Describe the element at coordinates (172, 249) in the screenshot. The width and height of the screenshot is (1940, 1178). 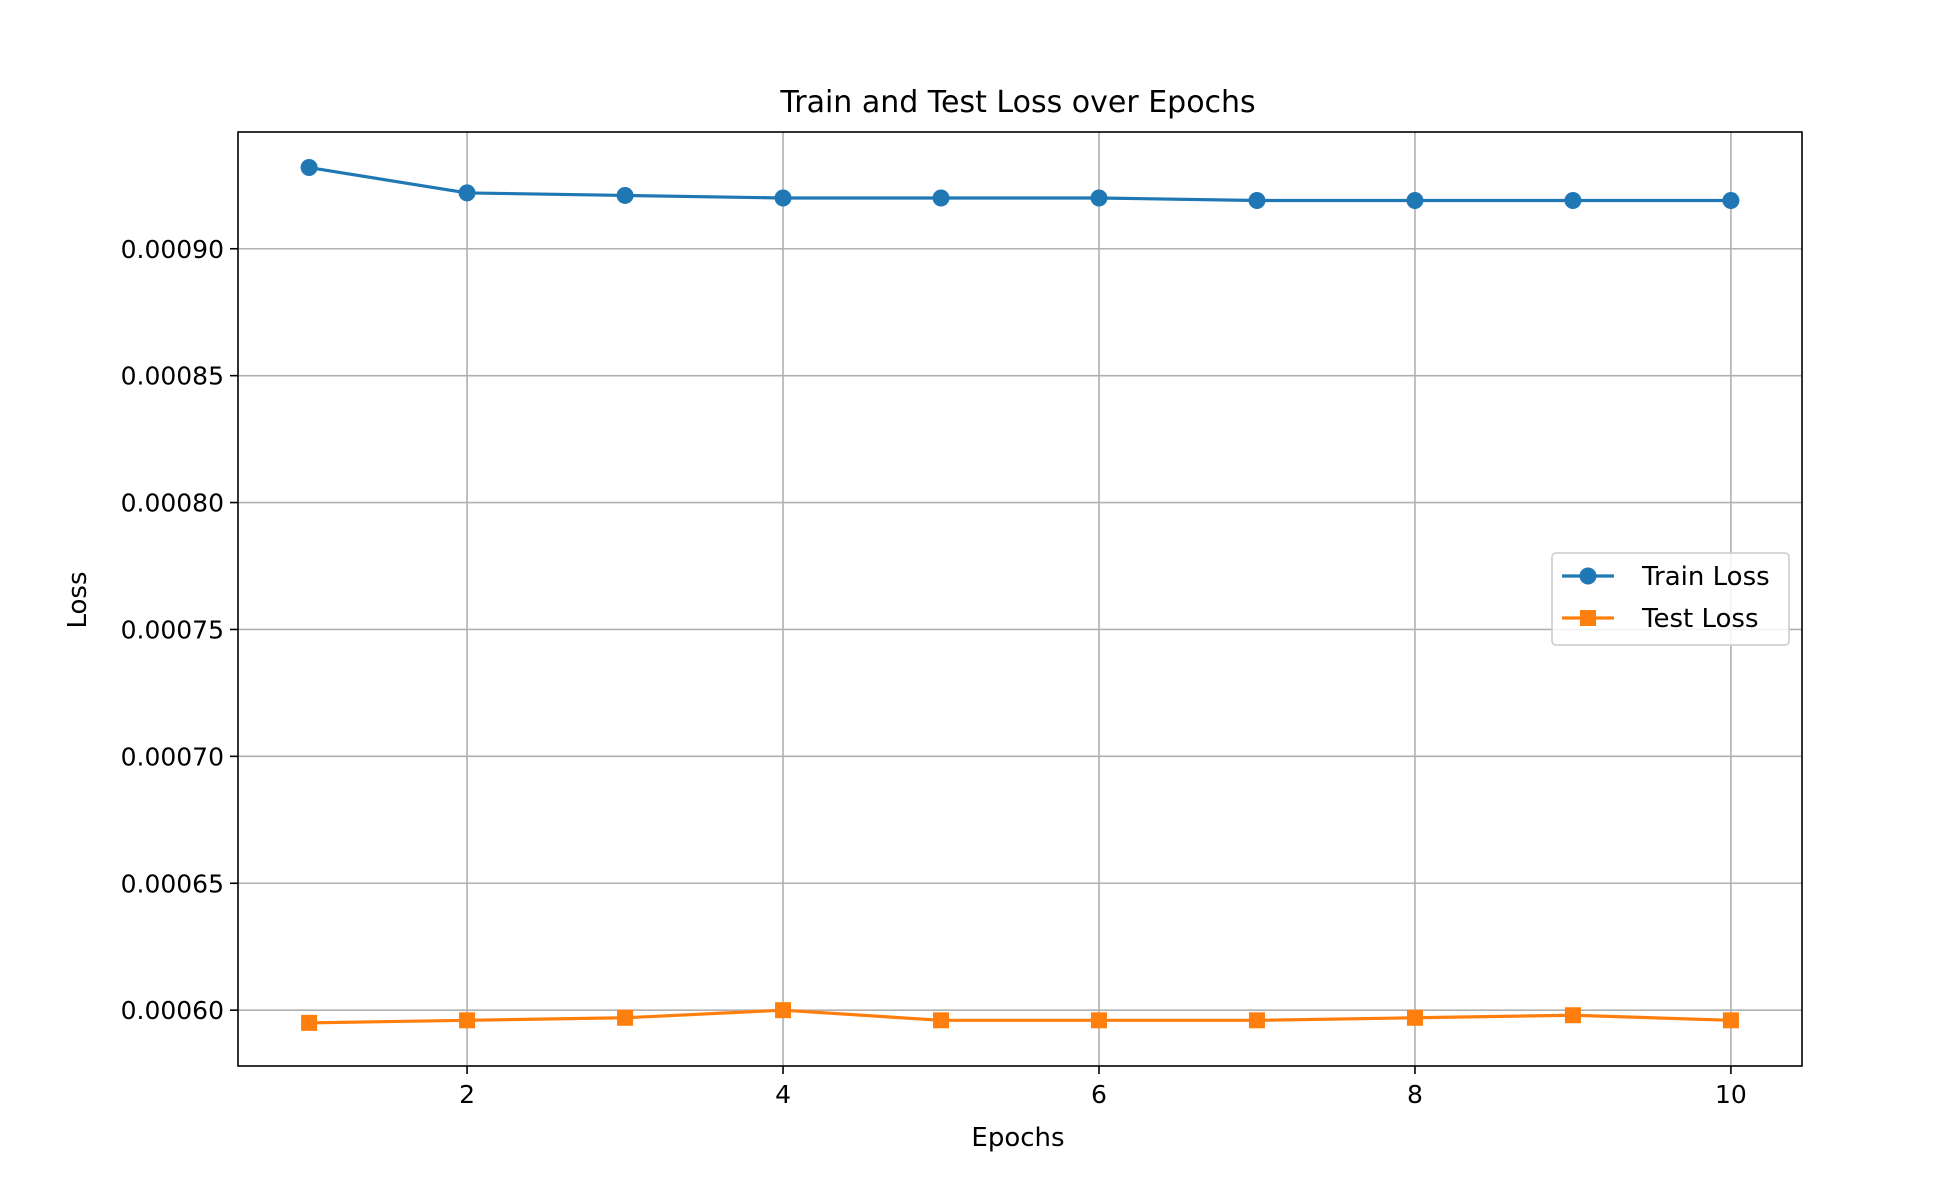
I see `y-tick-label: 0.00090` at that location.